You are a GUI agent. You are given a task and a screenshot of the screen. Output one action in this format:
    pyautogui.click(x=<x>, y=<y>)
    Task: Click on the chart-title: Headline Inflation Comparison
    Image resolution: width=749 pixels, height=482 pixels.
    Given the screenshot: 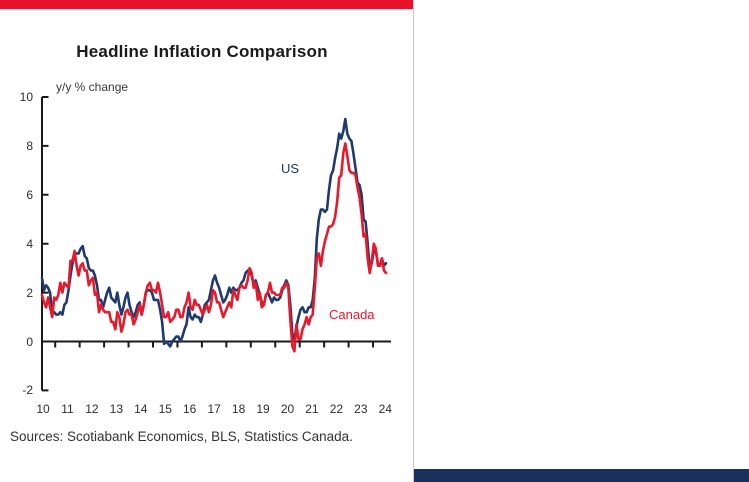 What is the action you would take?
    pyautogui.click(x=202, y=51)
    